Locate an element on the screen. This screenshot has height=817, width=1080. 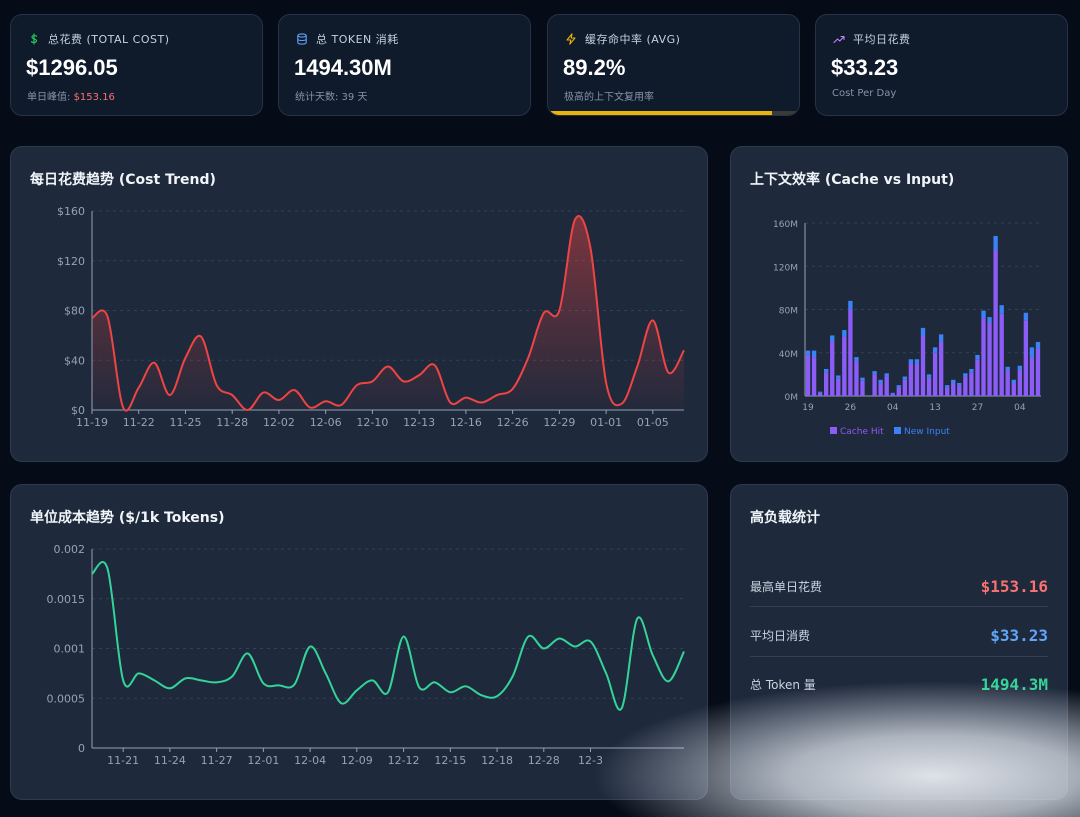
y-tick-label: 0M is located at coordinates (792, 398).